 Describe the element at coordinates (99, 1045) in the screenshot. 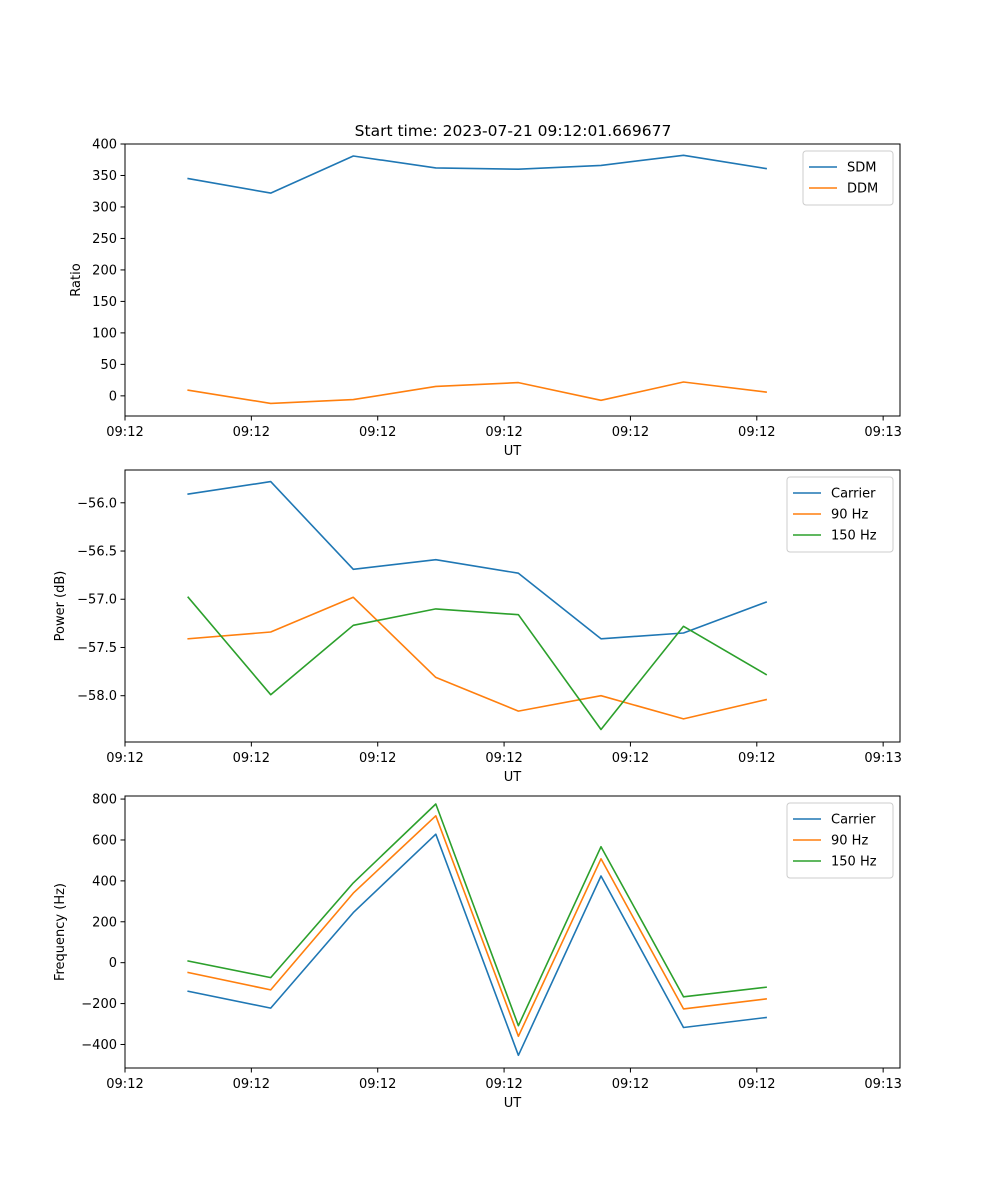

I see `y-tick-label: −400` at that location.